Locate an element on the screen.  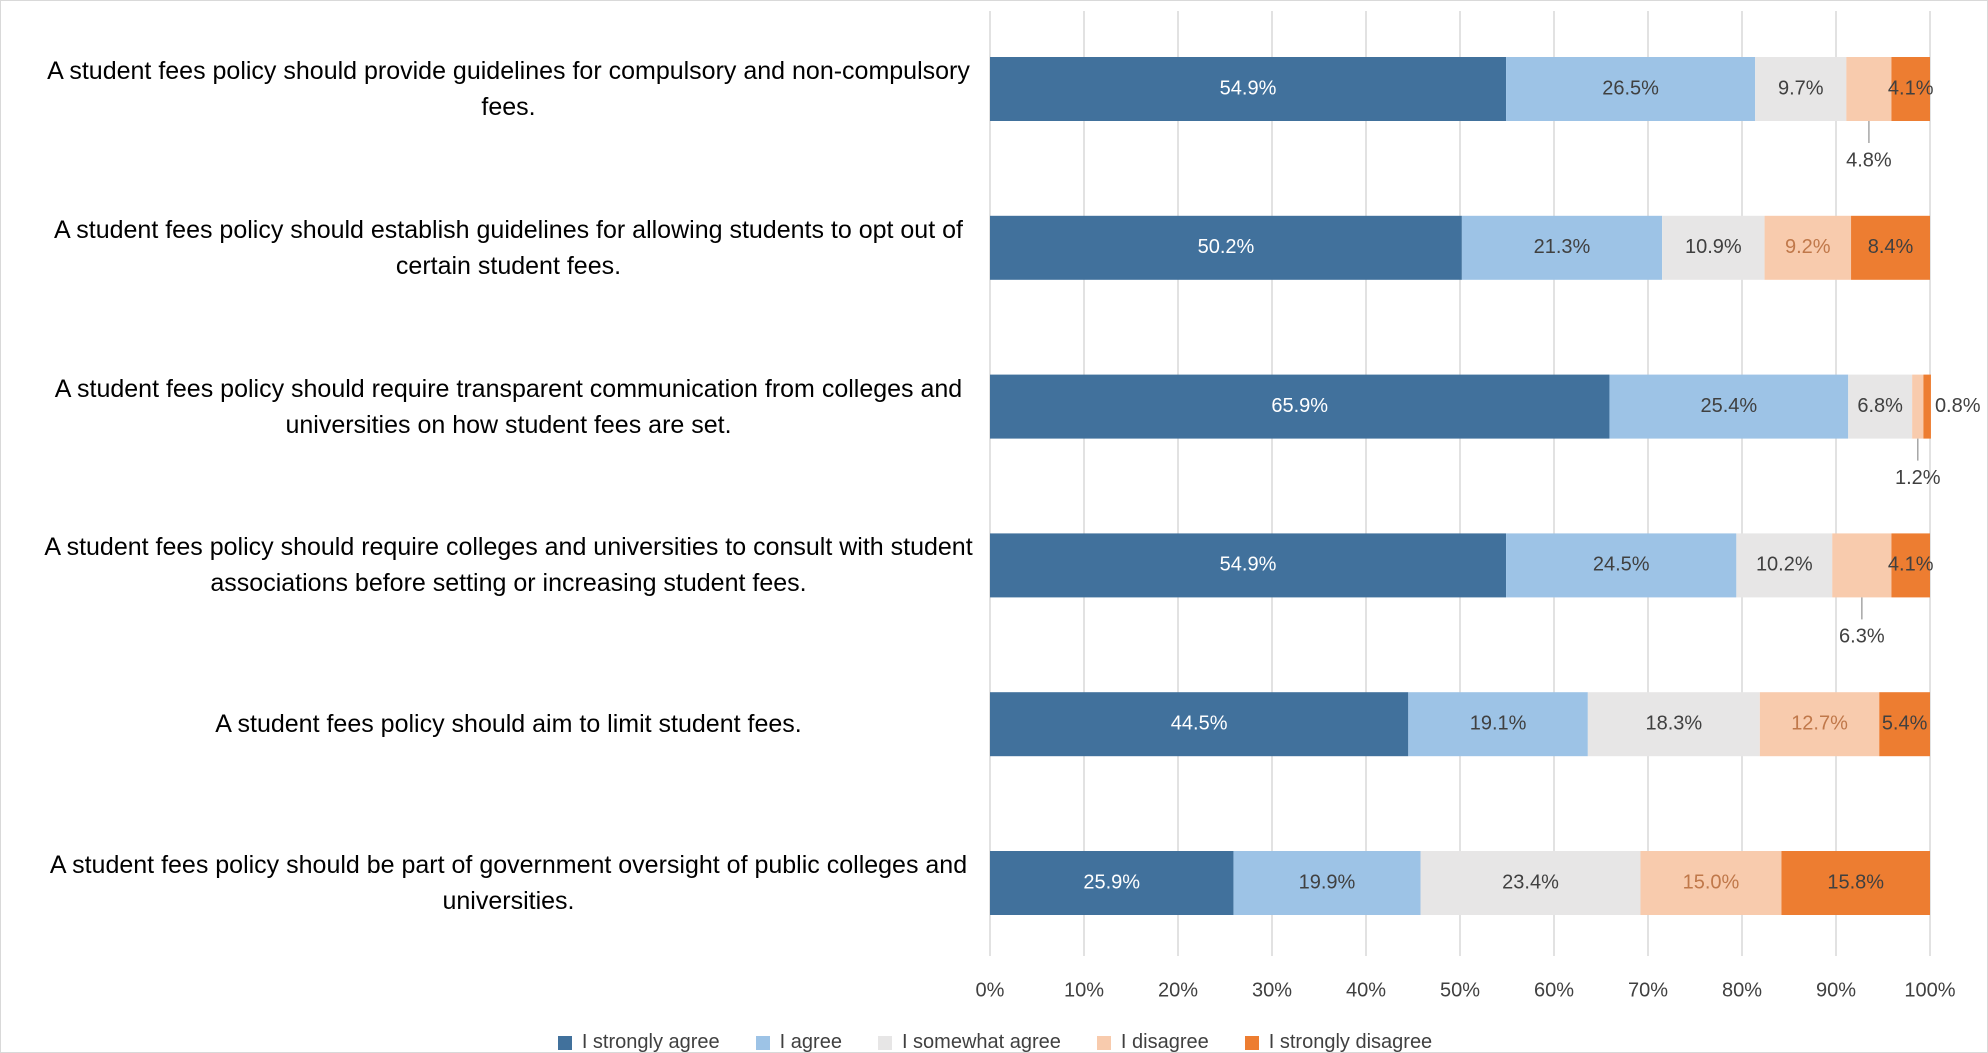
value-label: 6.3% is located at coordinates (1862, 637).